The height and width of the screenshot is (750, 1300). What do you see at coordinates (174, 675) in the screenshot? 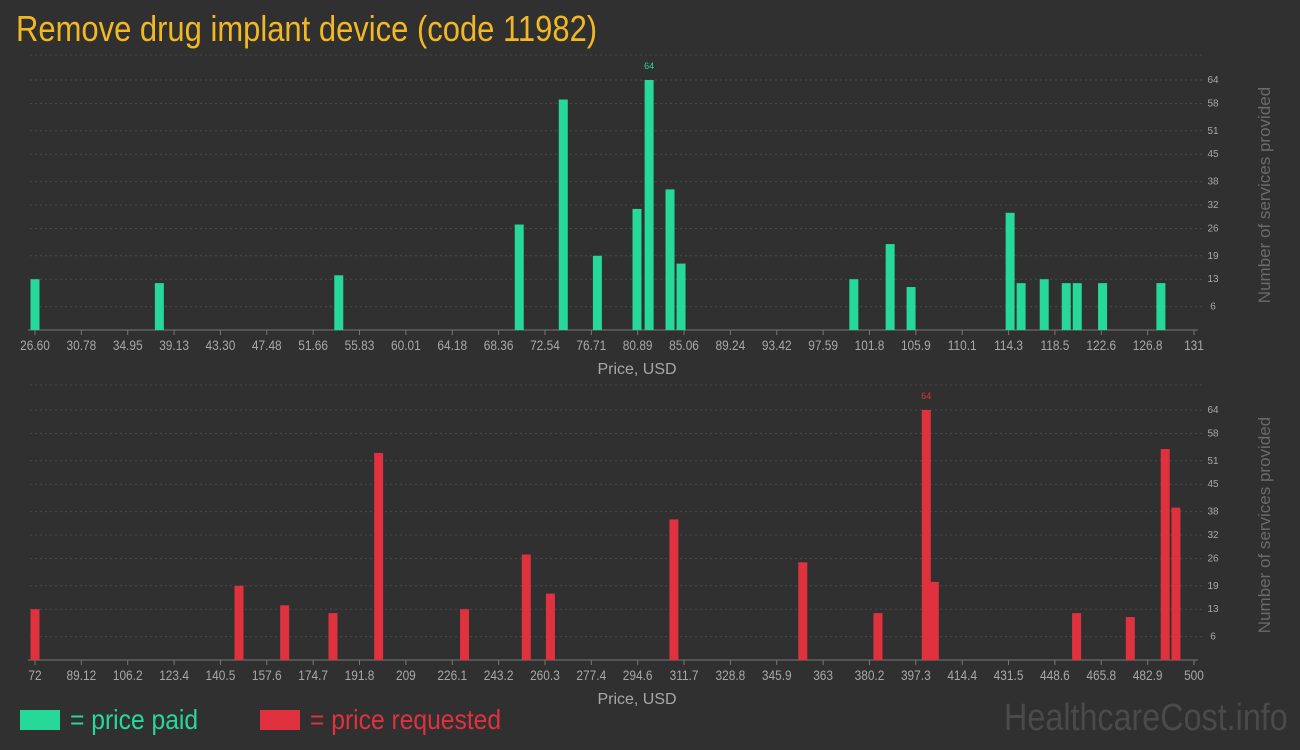
I see `x-tick-label: 123.4` at bounding box center [174, 675].